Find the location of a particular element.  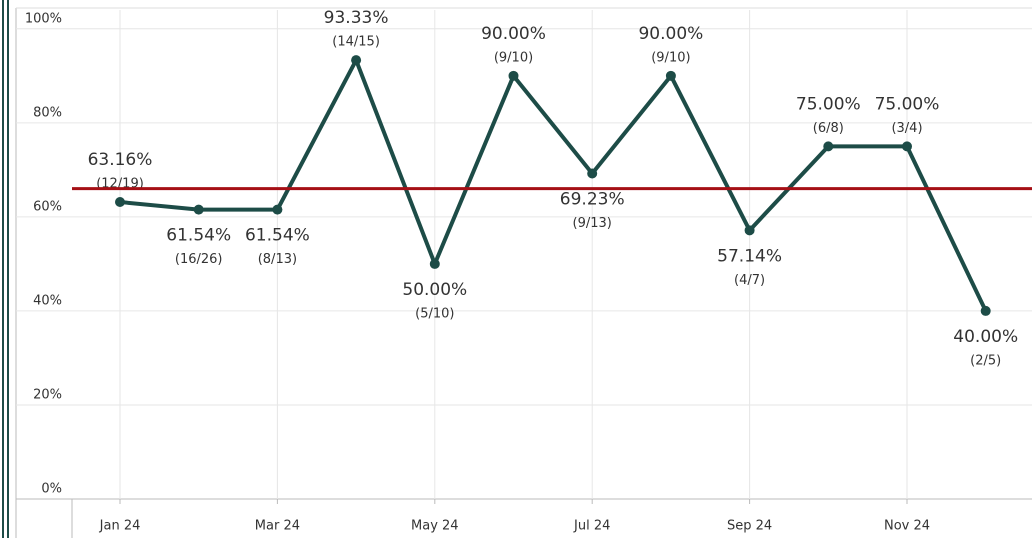

y-tick-label: 0% is located at coordinates (51, 489).